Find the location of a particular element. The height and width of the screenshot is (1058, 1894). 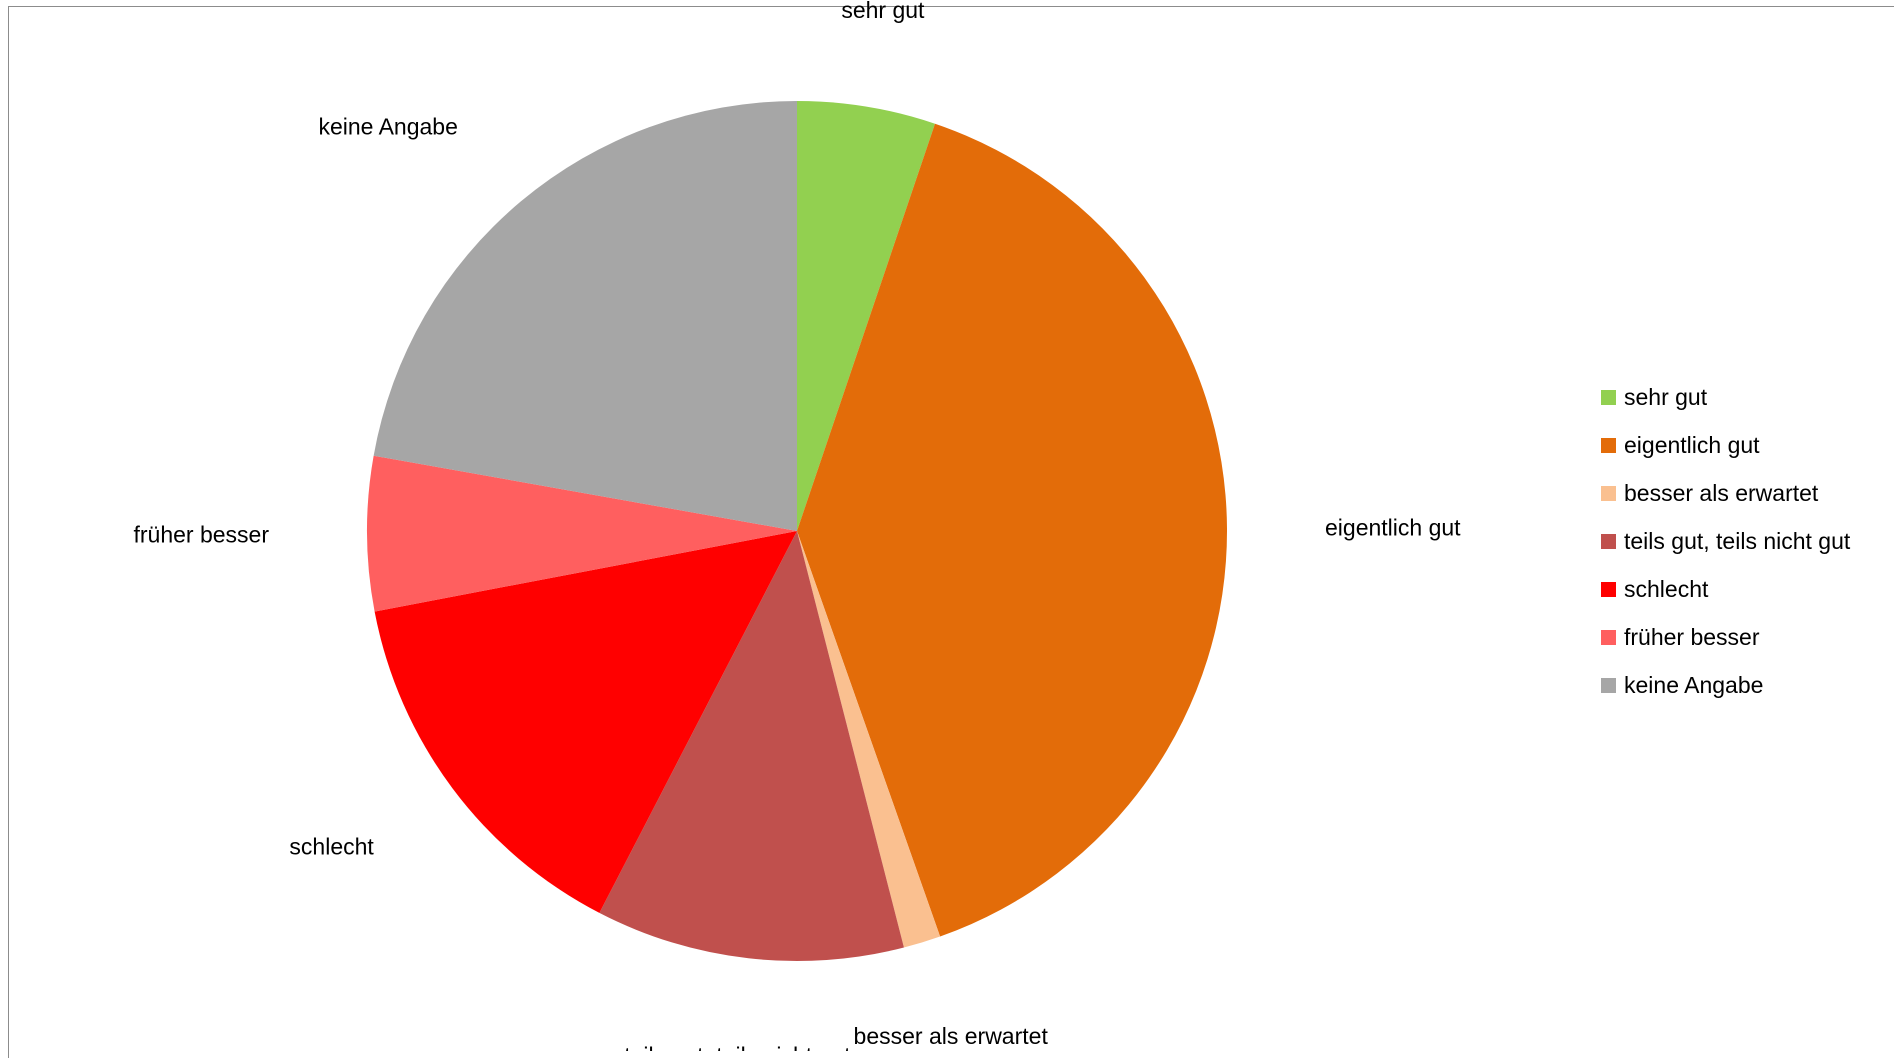

legend-item-schlecht: schlecht is located at coordinates (1725, 589).